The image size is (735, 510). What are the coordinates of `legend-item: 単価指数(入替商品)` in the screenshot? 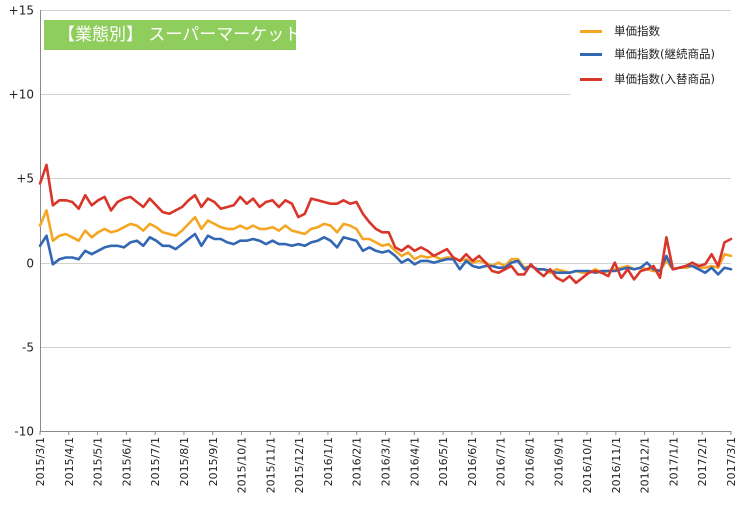 It's located at (642, 79).